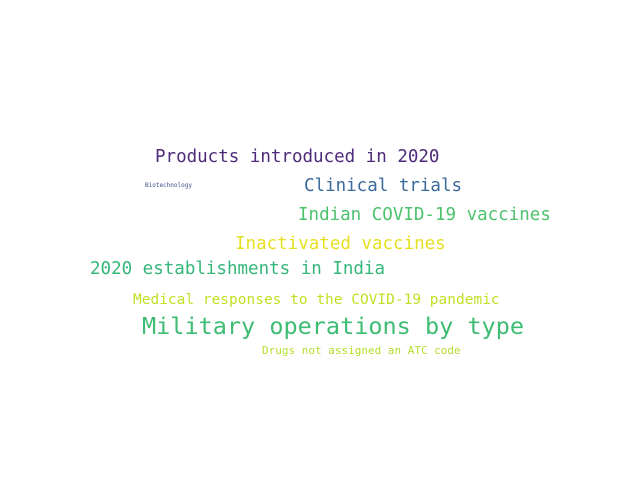  What do you see at coordinates (361, 350) in the screenshot?
I see `word-drugs-not-assigned-atc-code: Drugs not assigned an ATC code` at bounding box center [361, 350].